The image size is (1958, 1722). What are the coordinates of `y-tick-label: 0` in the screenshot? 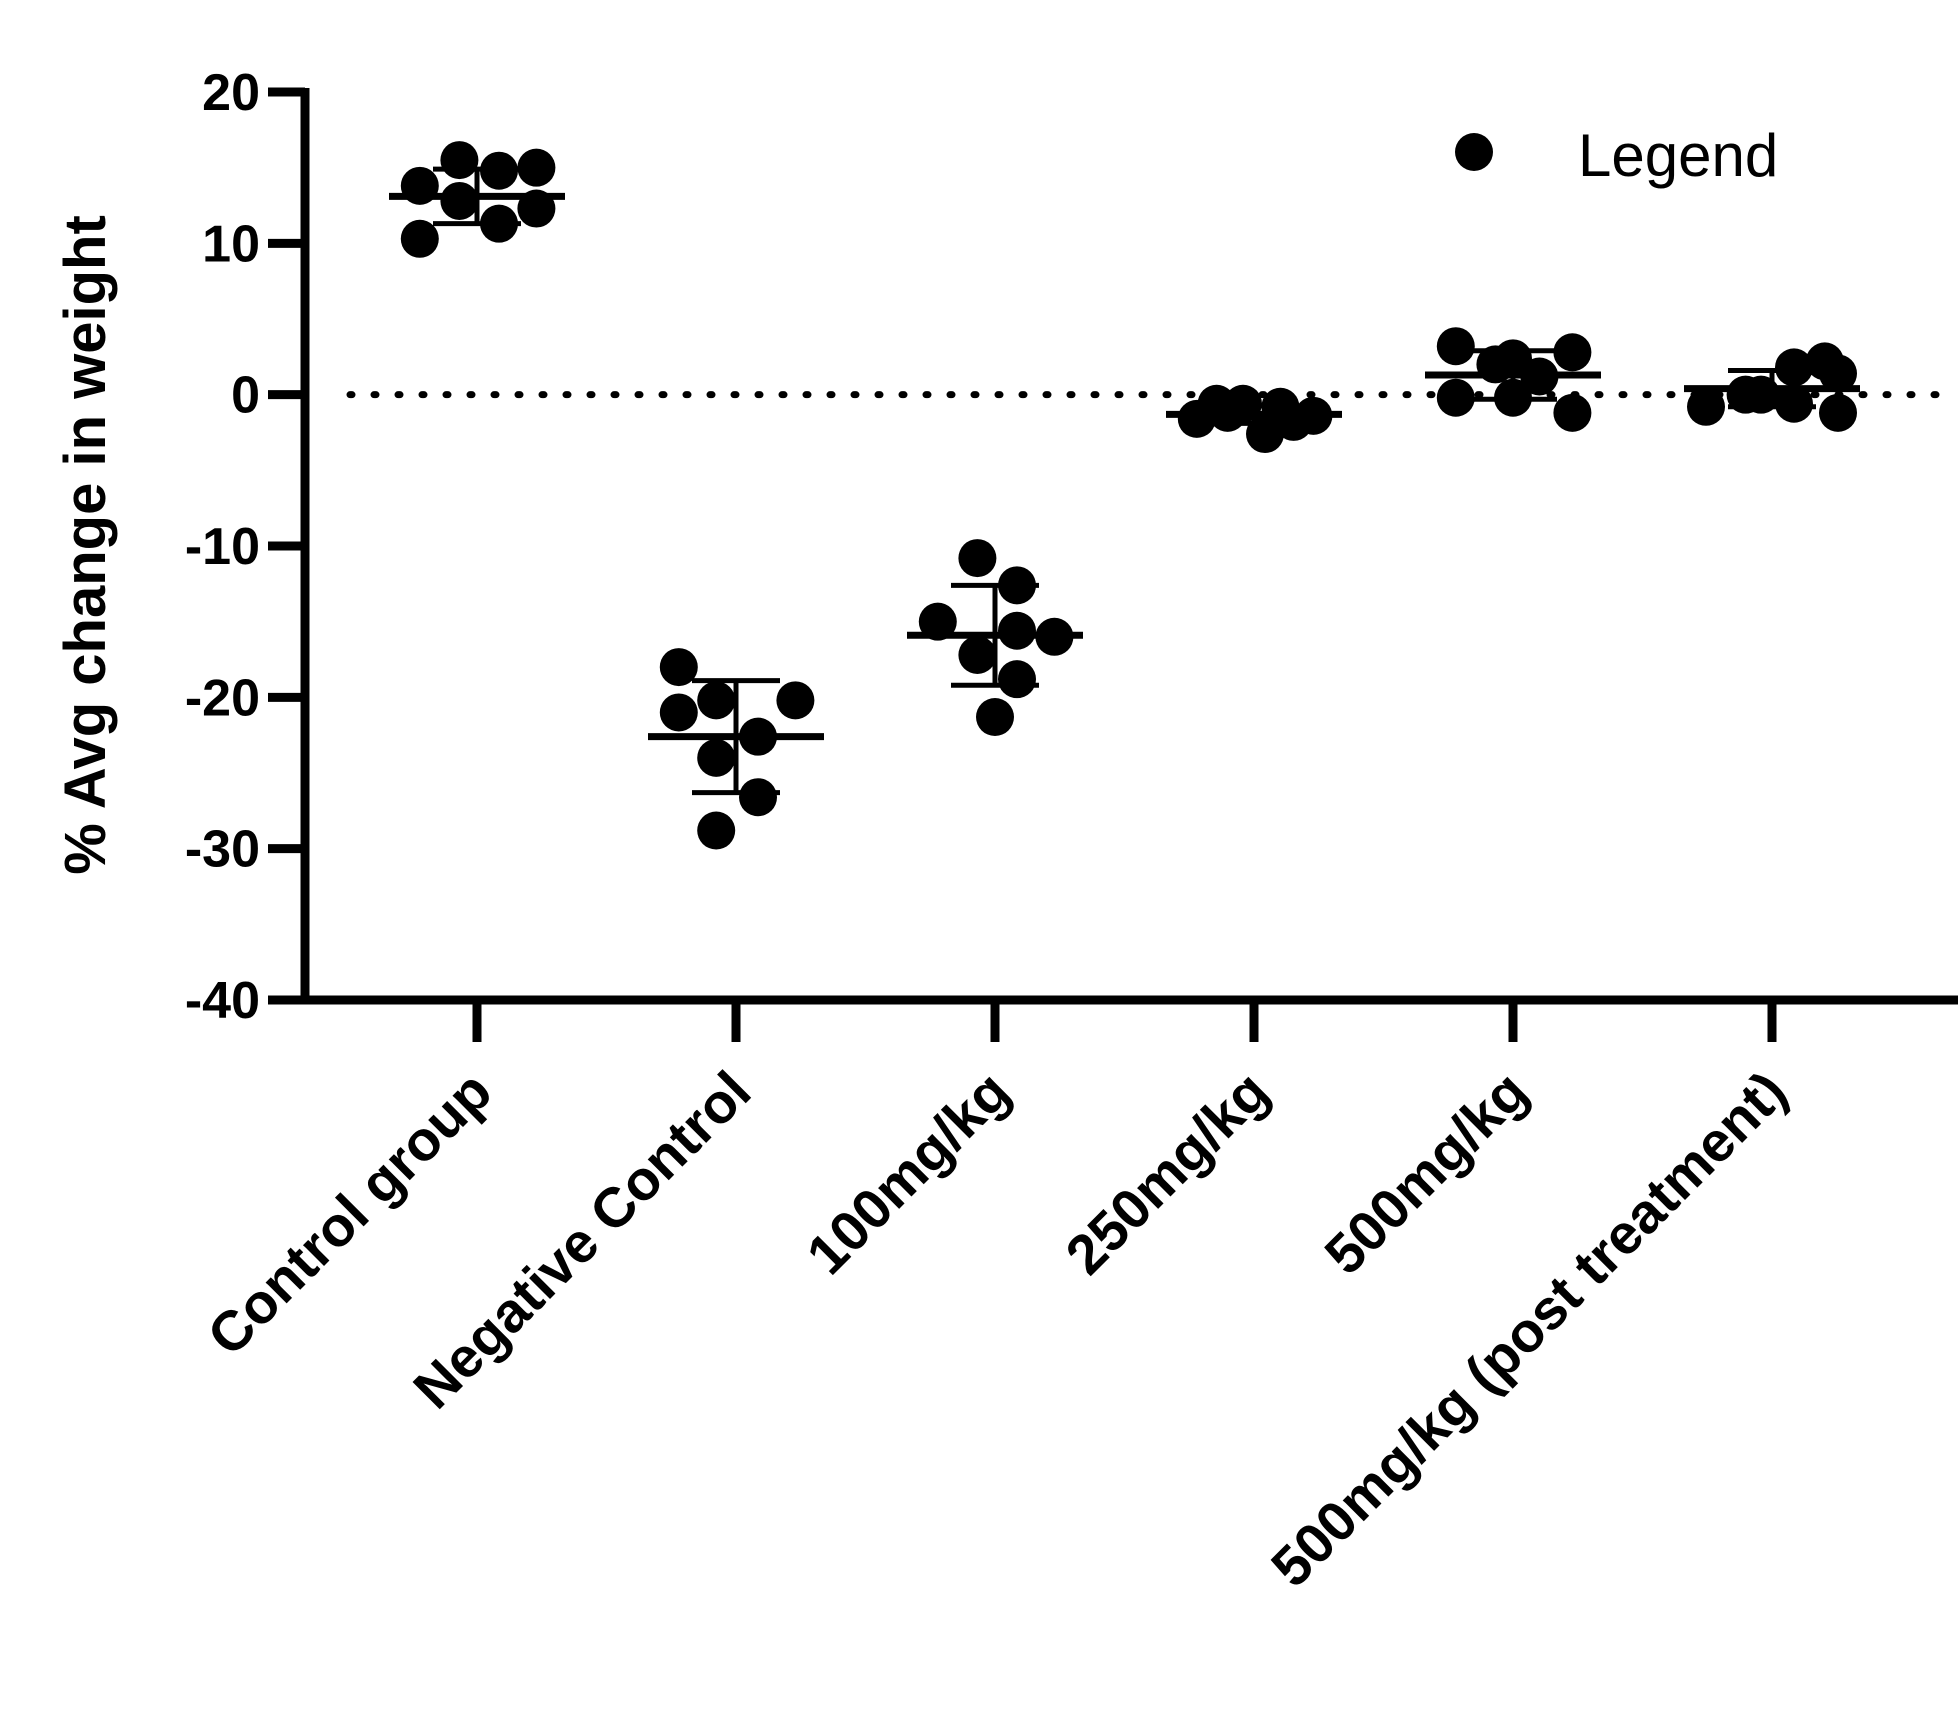 It's located at (245, 396).